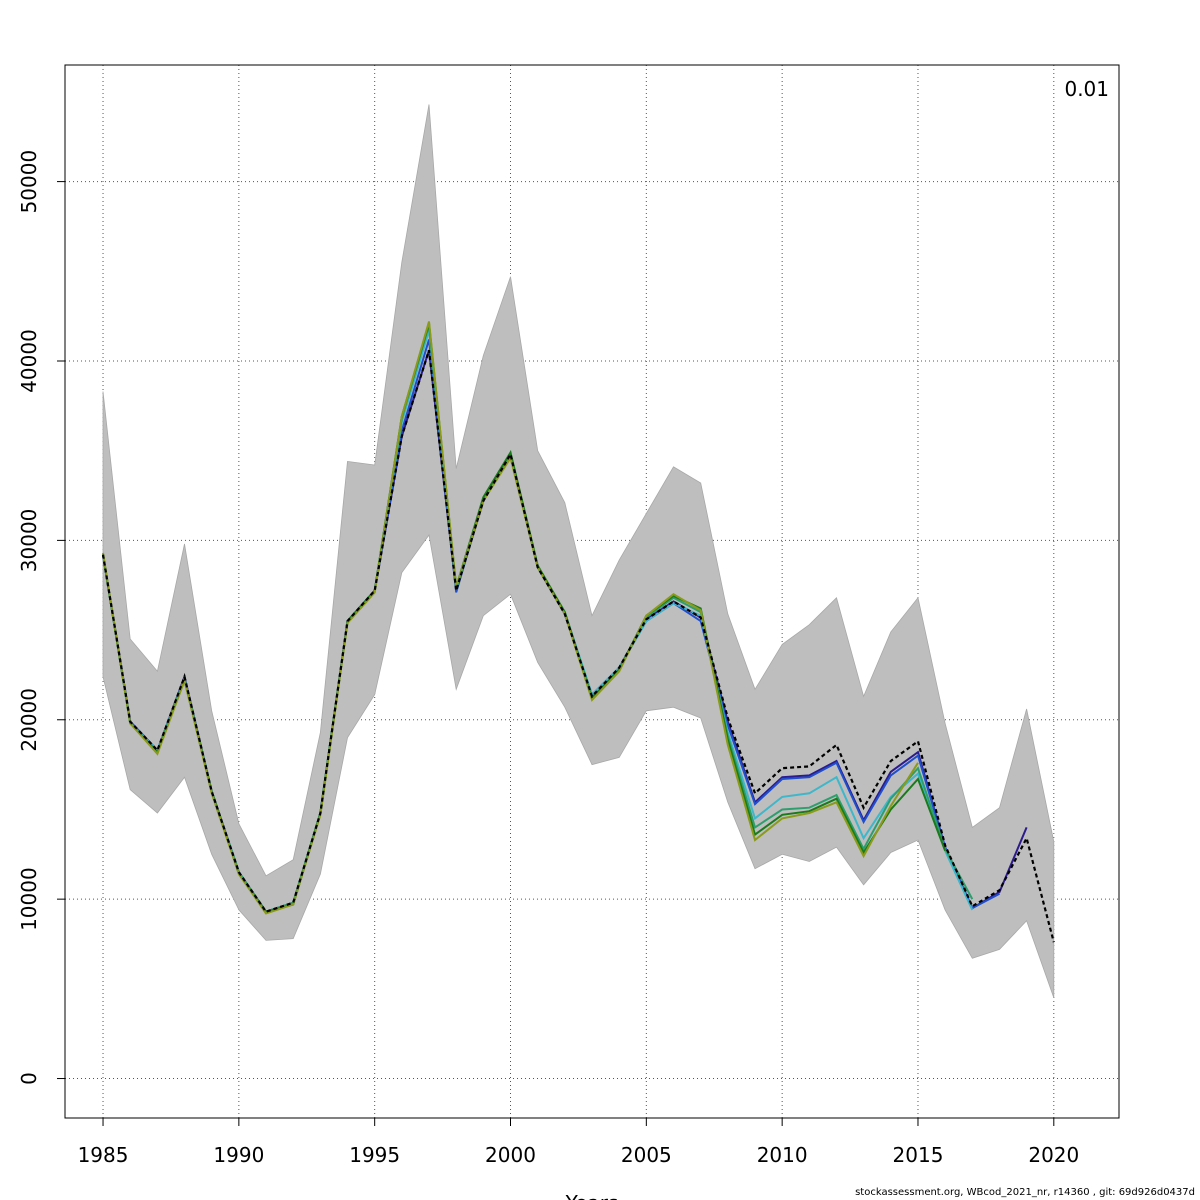 The image size is (1200, 1200). I want to click on x-tick-label: 2010, so click(782, 1155).